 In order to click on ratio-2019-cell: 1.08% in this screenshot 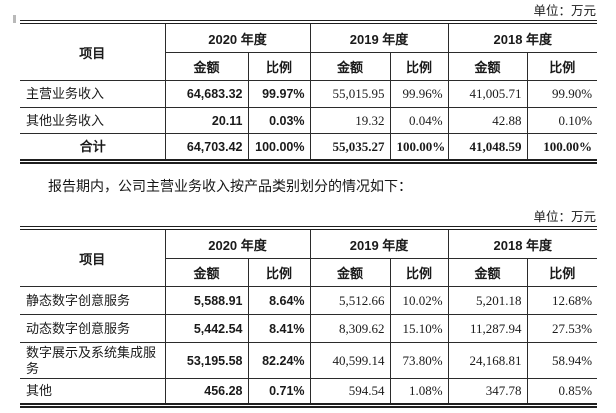, I will do `click(419, 392)`.